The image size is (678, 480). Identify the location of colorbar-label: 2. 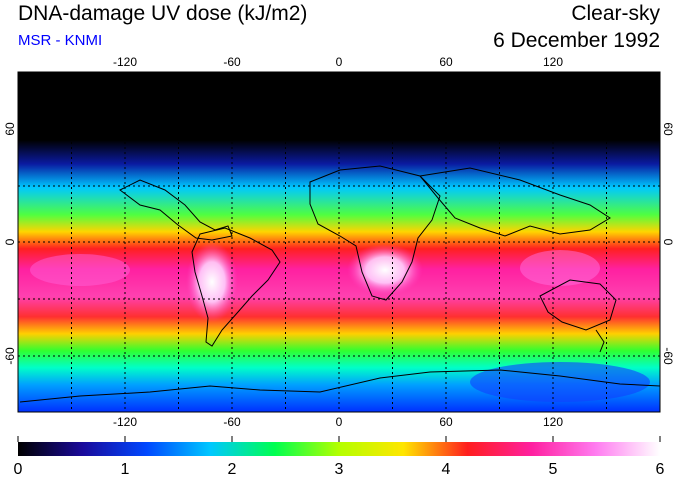
(232, 469).